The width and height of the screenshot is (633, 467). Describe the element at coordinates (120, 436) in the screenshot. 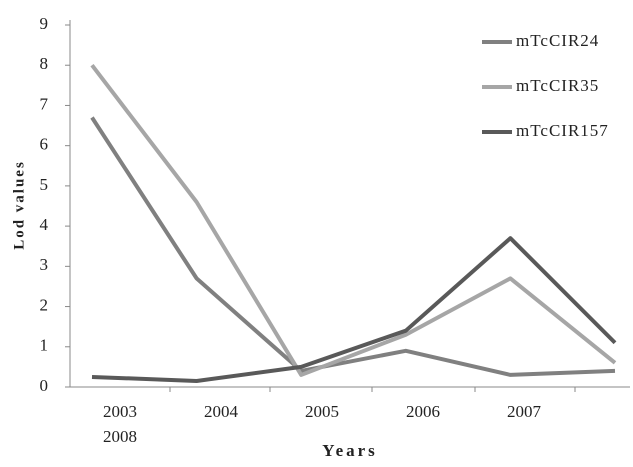

I see `x-tick-label: 2008` at that location.